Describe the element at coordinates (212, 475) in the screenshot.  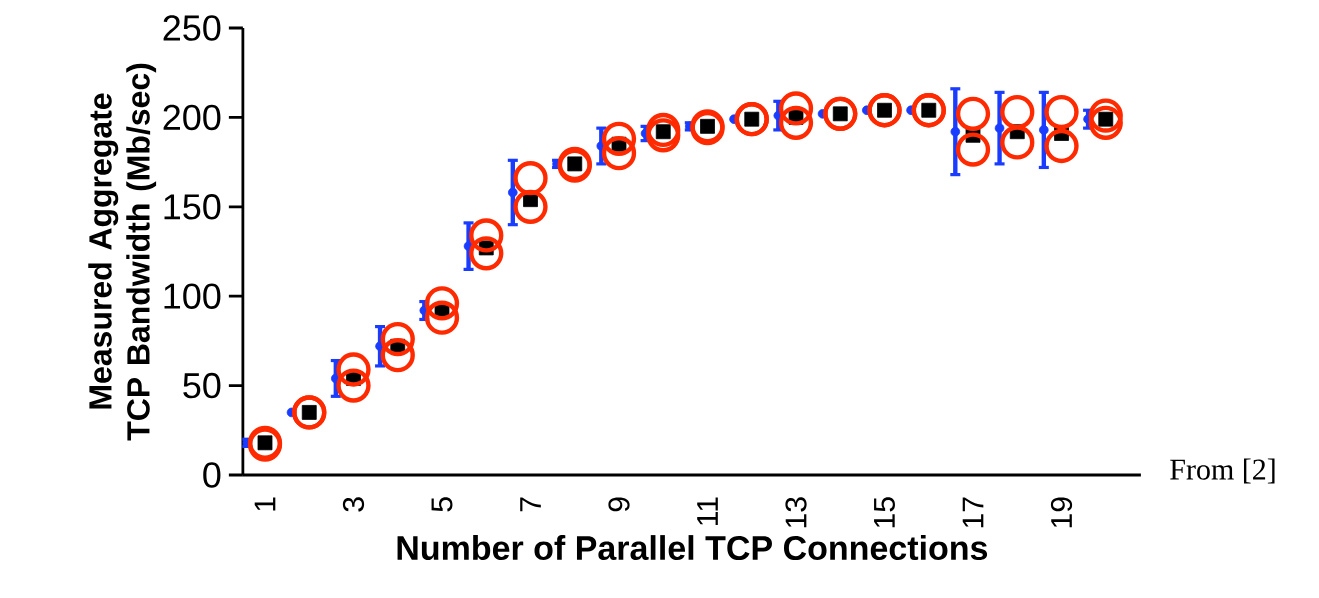
I see `y-tick-label: 0` at that location.